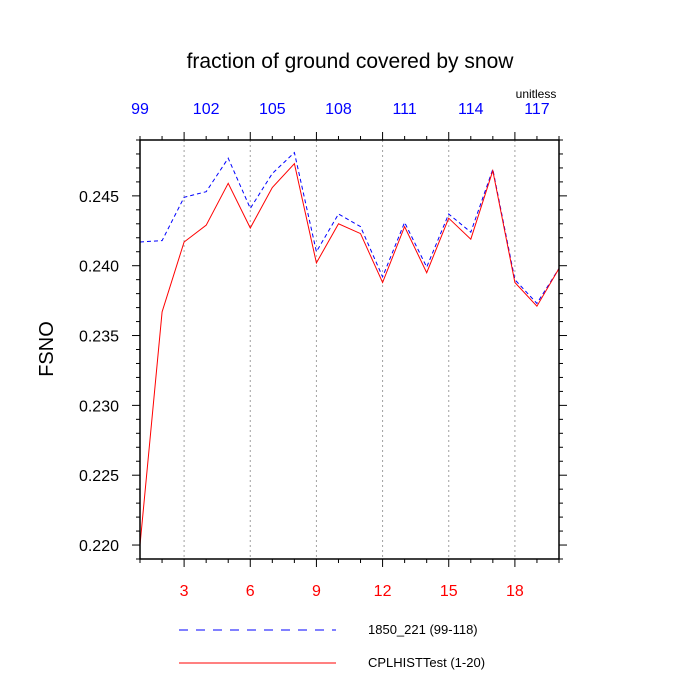 This screenshot has height=700, width=700. What do you see at coordinates (449, 591) in the screenshot?
I see `x-tick-label-bottom: 15` at bounding box center [449, 591].